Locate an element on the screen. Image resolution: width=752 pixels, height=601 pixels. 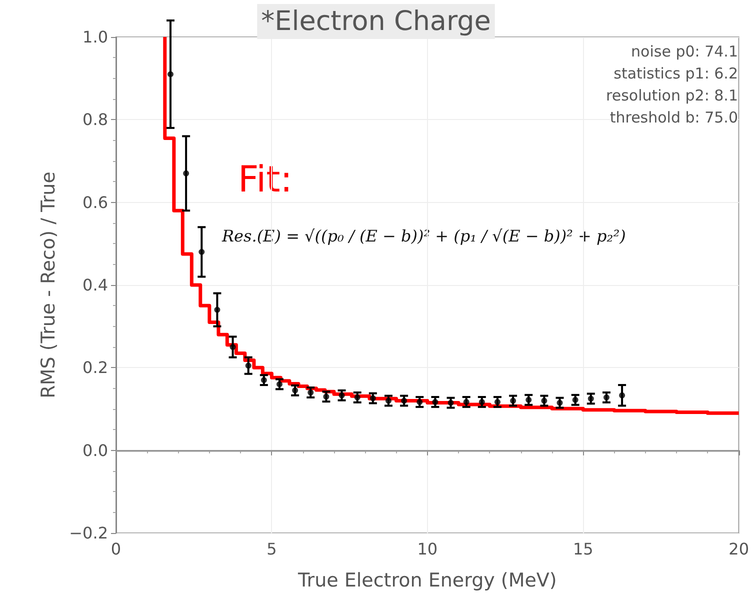
x-tick-label: 10 is located at coordinates (427, 549).